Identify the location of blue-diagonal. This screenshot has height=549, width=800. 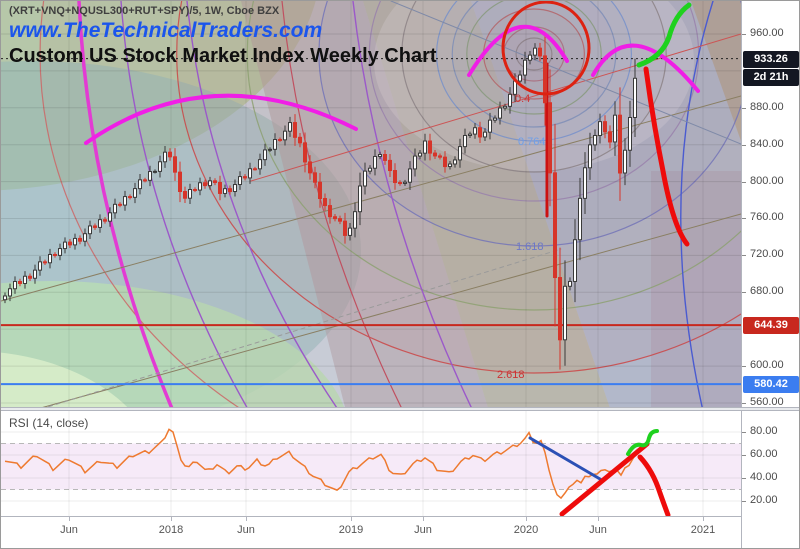
(565, 73).